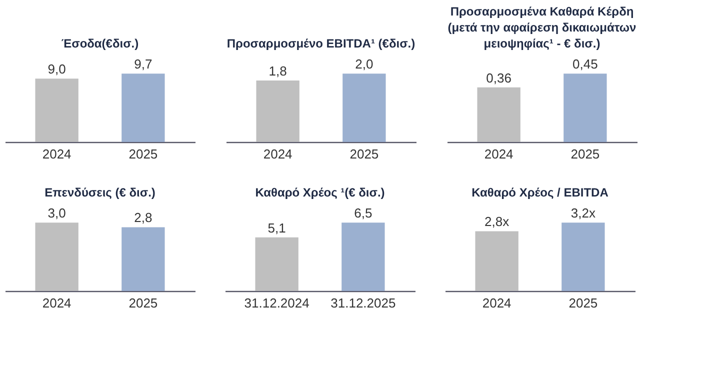 The image size is (703, 382). Describe the element at coordinates (497, 222) in the screenshot. I see `data-label: 2,8x` at that location.